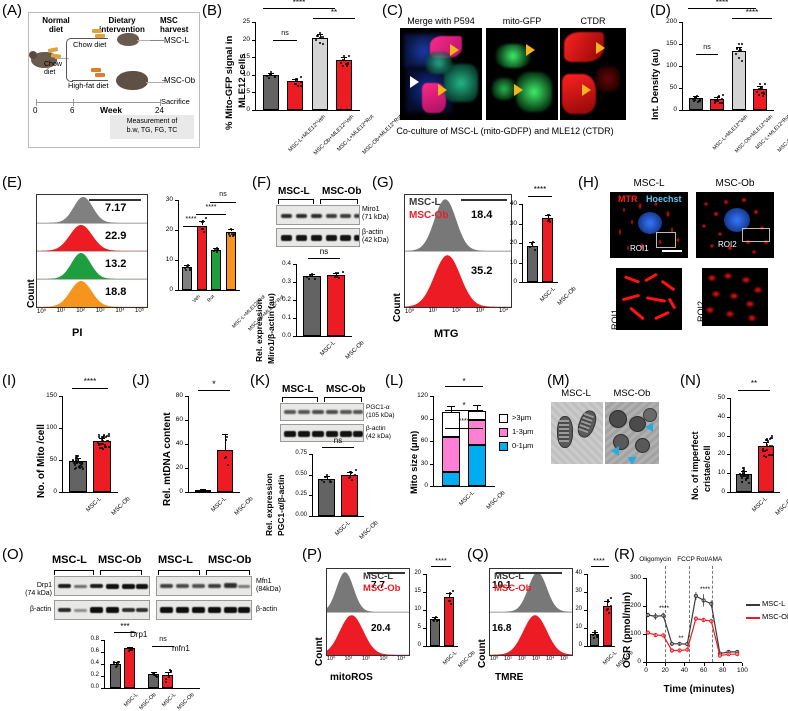  Describe the element at coordinates (69, 560) in the screenshot. I see `panel-o-blot1-header-1: MSC-L` at that location.